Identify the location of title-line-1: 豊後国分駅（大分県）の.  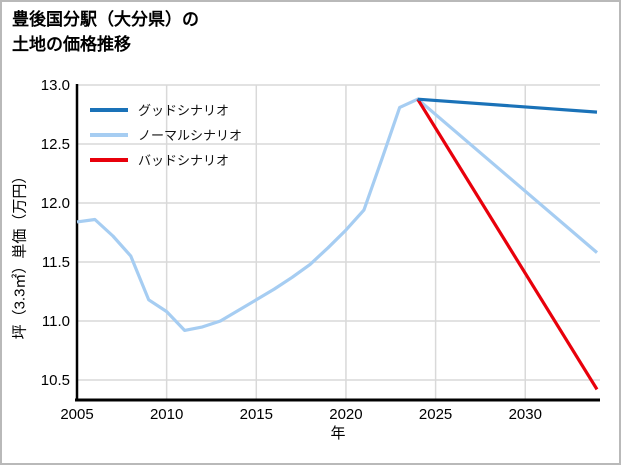
(105, 19).